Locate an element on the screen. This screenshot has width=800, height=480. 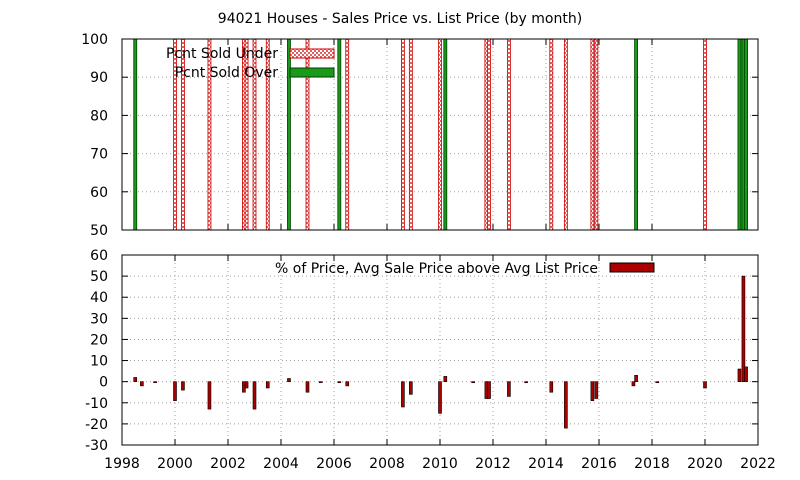
x-tick-label: 1998 is located at coordinates (122, 464).